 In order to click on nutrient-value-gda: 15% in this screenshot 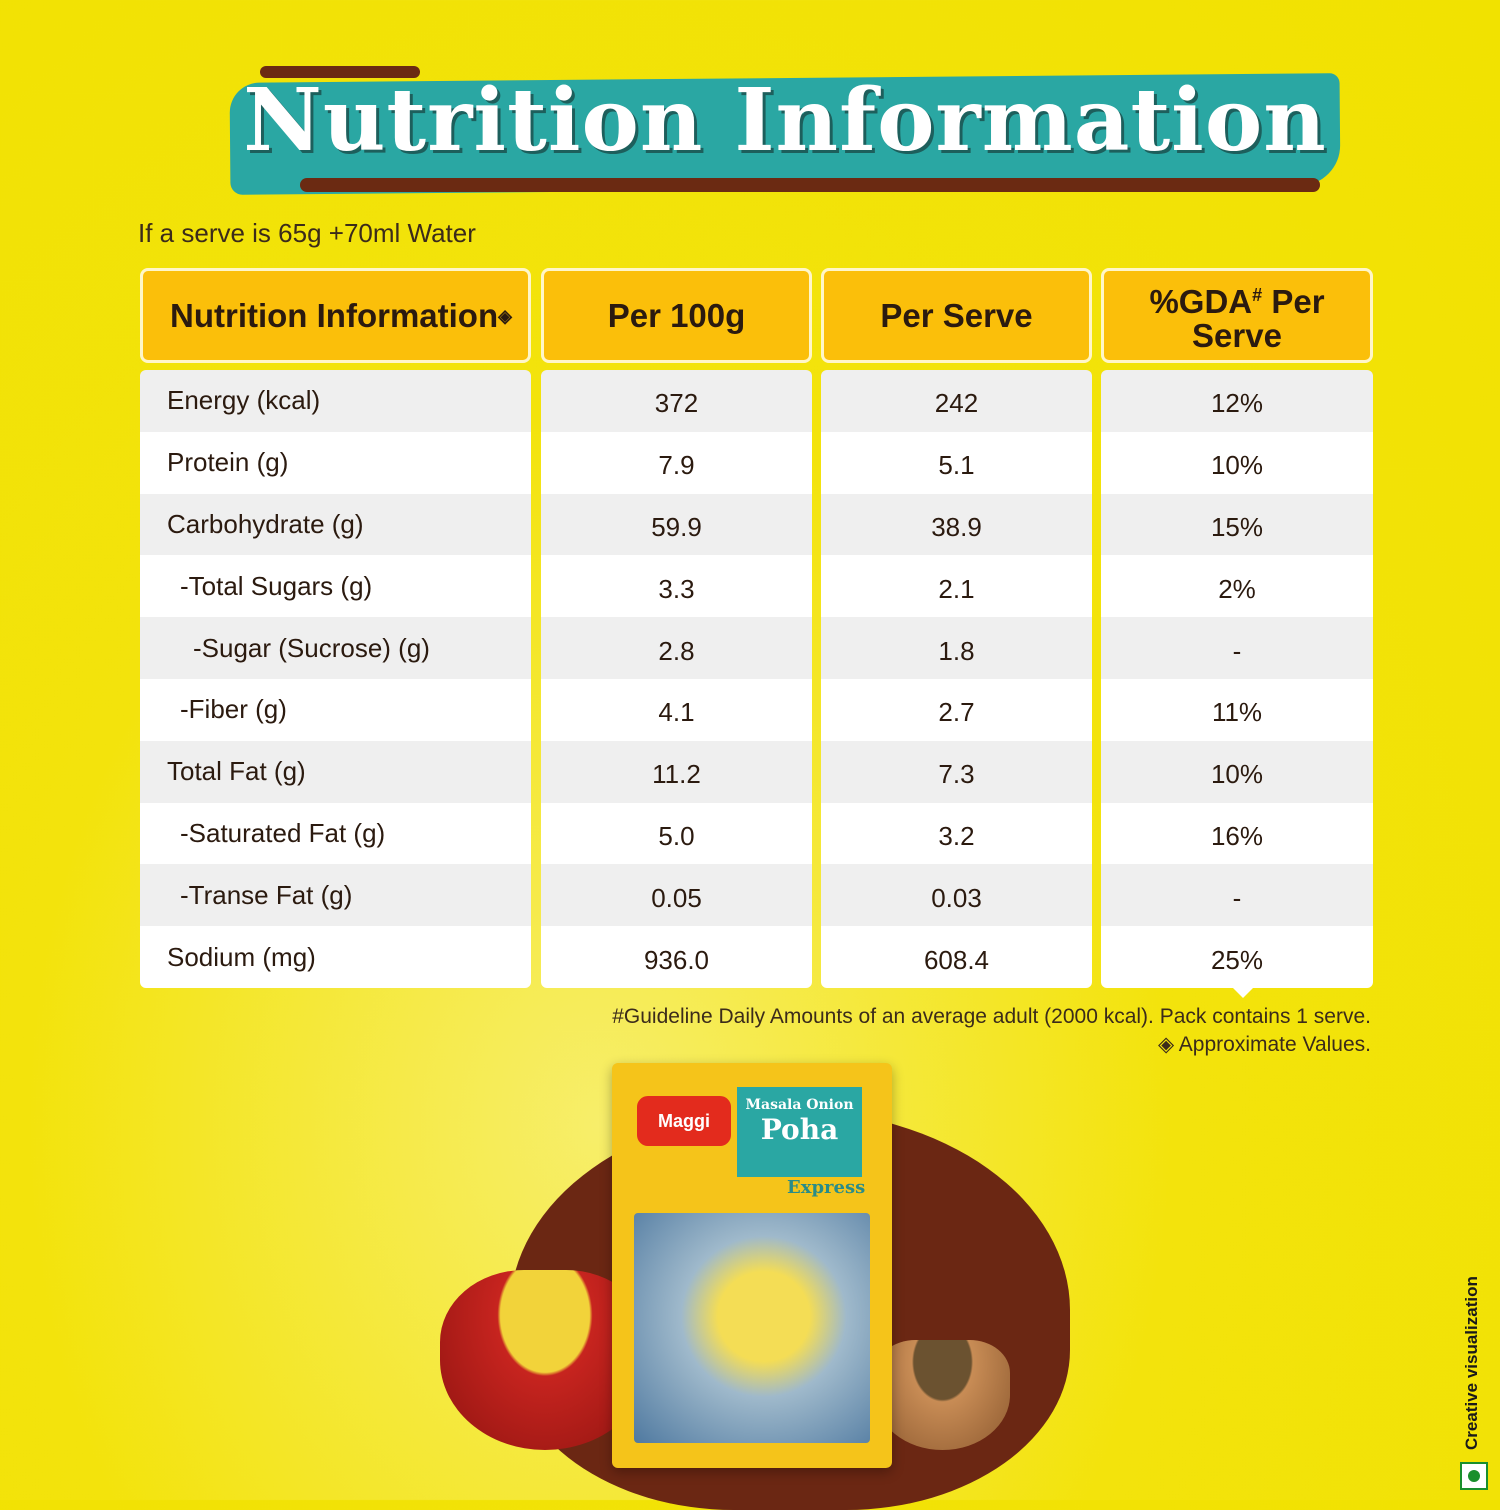, I will do `click(1237, 524)`.